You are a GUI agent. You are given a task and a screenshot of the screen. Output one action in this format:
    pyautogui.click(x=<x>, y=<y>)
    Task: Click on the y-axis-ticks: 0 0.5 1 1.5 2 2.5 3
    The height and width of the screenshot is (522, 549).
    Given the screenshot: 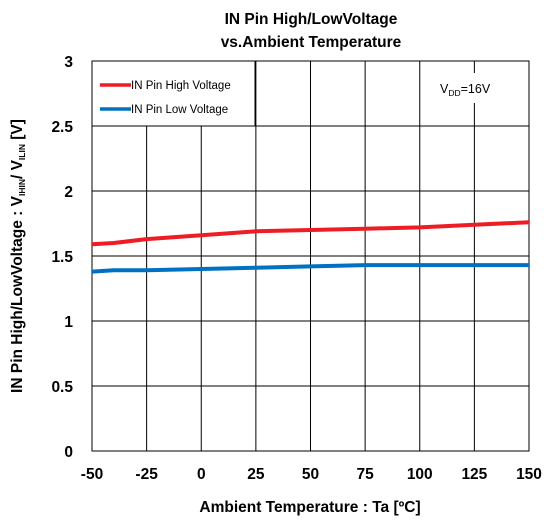 What is the action you would take?
    pyautogui.click(x=62, y=257)
    